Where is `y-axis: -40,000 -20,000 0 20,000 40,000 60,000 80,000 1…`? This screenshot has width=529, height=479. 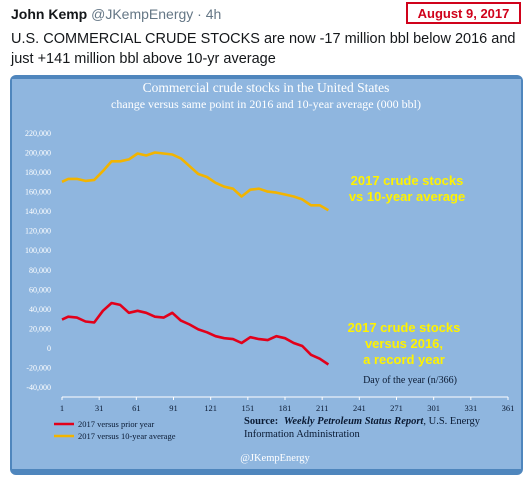 y-axis: -40,000 -20,000 0 20,000 40,000 60,000 80,000 1… is located at coordinates (38, 260).